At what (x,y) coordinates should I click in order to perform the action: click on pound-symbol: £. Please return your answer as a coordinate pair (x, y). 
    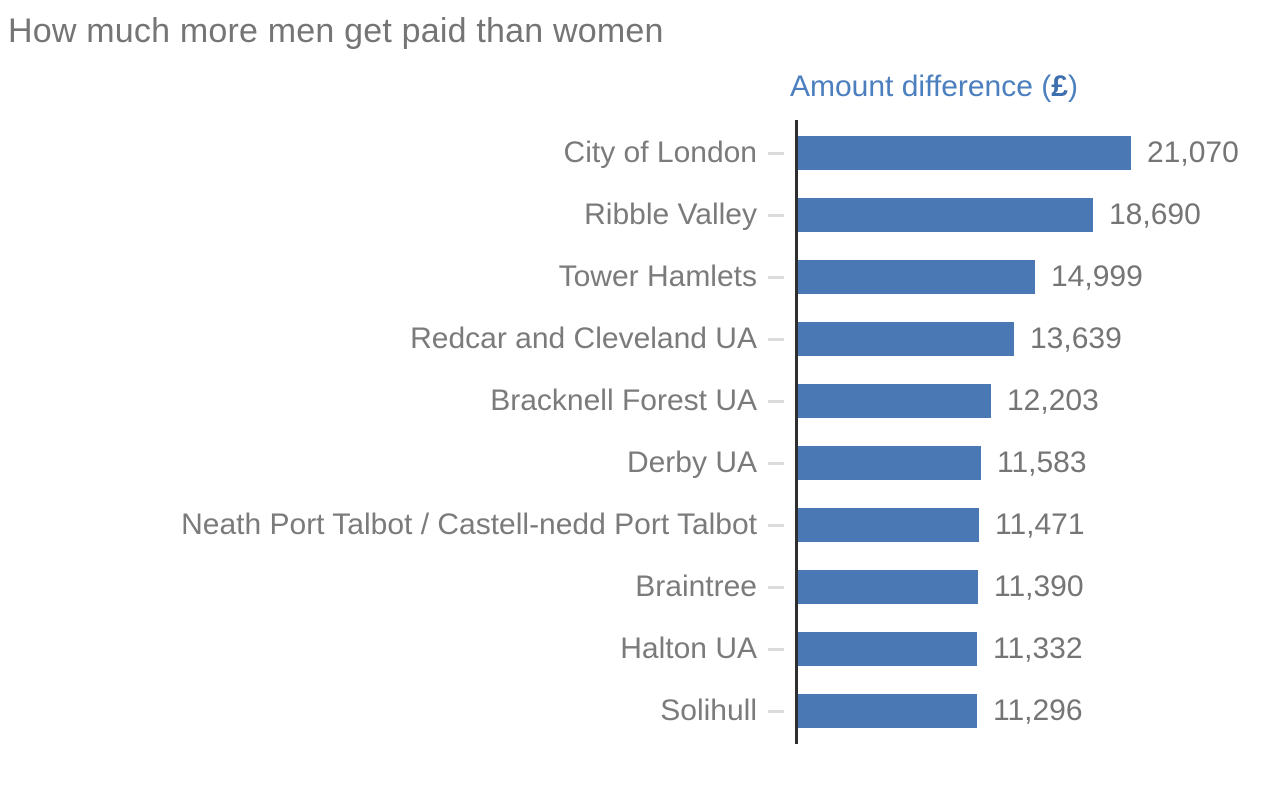
    Looking at the image, I should click on (1059, 86).